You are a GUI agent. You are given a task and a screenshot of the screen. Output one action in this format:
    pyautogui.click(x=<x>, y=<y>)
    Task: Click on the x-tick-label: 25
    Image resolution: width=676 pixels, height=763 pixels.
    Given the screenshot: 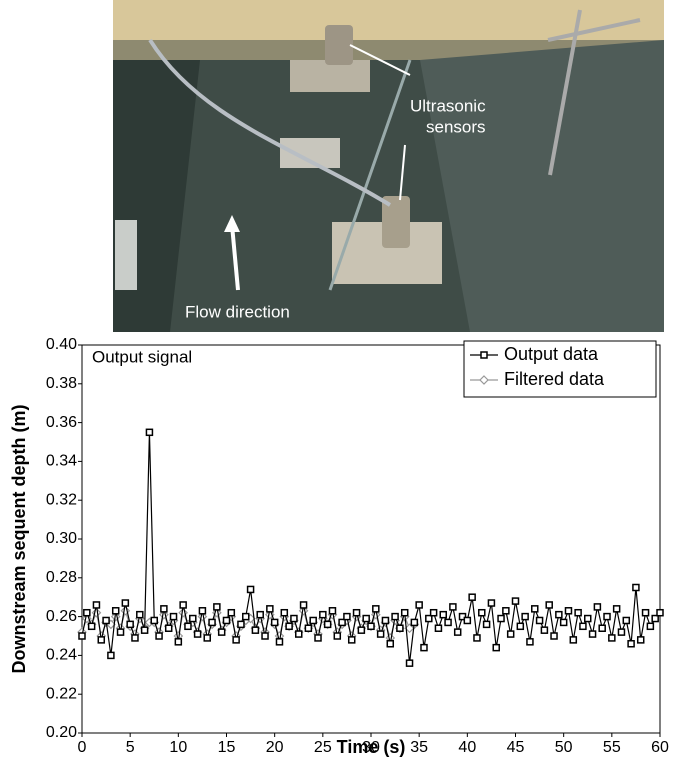 What is the action you would take?
    pyautogui.click(x=323, y=747)
    